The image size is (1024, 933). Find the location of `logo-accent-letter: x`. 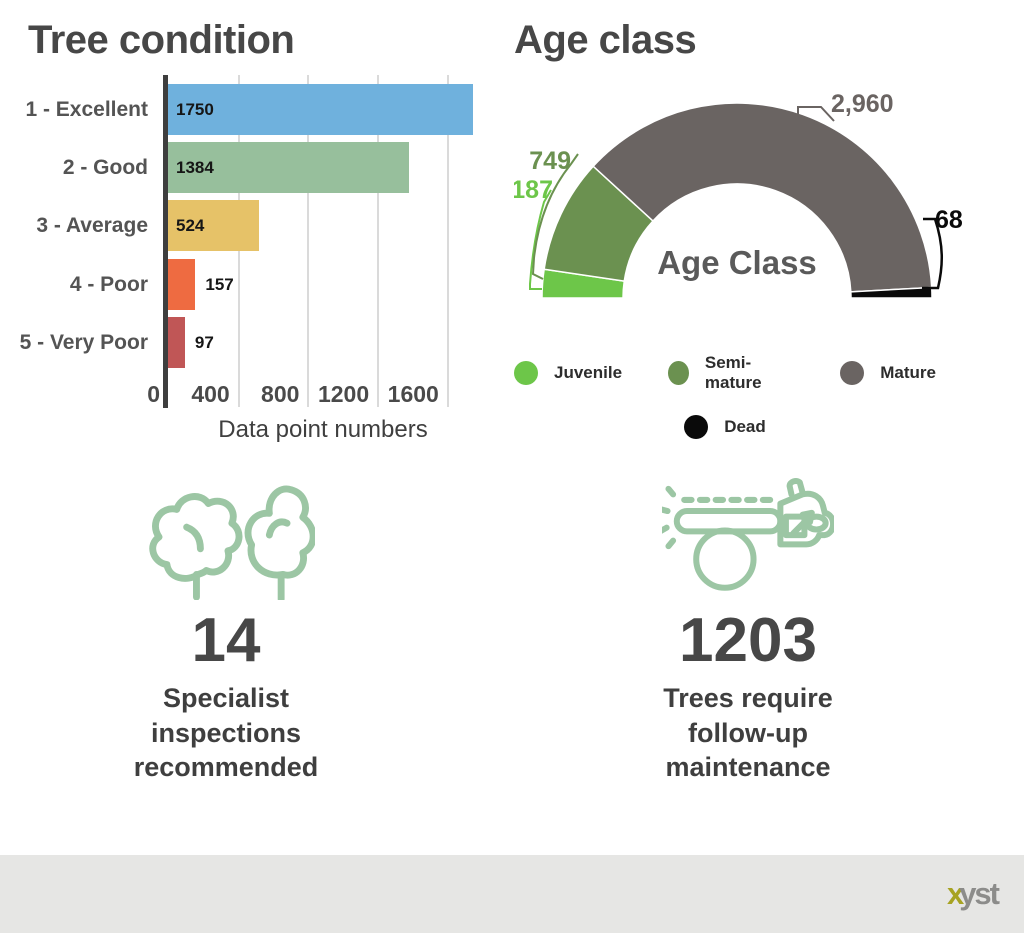

logo-accent-letter: x is located at coordinates (955, 893).